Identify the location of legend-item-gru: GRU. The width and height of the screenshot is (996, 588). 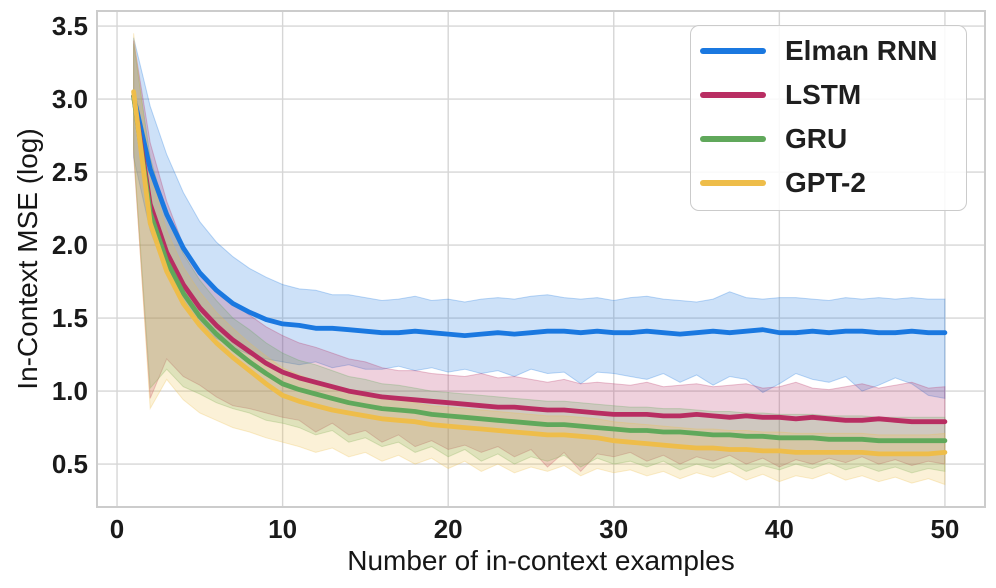
(828, 139).